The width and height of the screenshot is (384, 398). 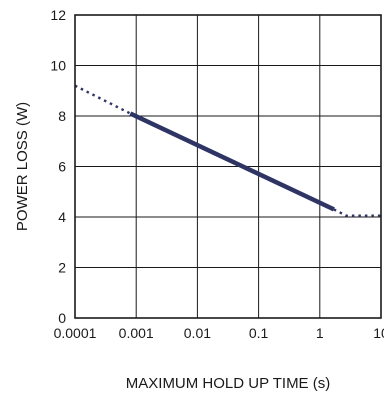 I want to click on x-tick-label: 0.0001, so click(x=75, y=333).